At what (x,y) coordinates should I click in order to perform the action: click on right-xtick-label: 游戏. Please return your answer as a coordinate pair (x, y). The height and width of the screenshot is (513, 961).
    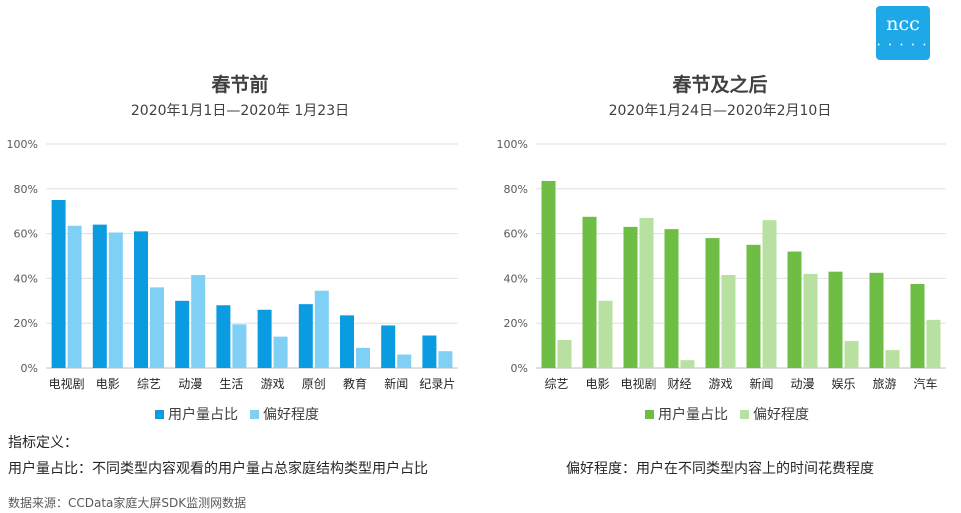
    Looking at the image, I should click on (720, 384).